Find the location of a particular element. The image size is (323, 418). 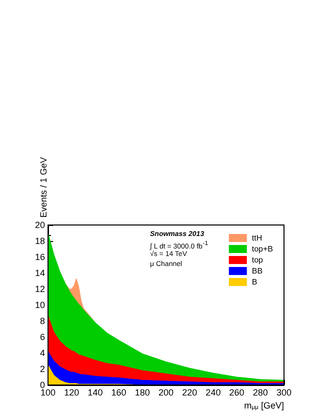

x-tick-label: 240 is located at coordinates (213, 393).